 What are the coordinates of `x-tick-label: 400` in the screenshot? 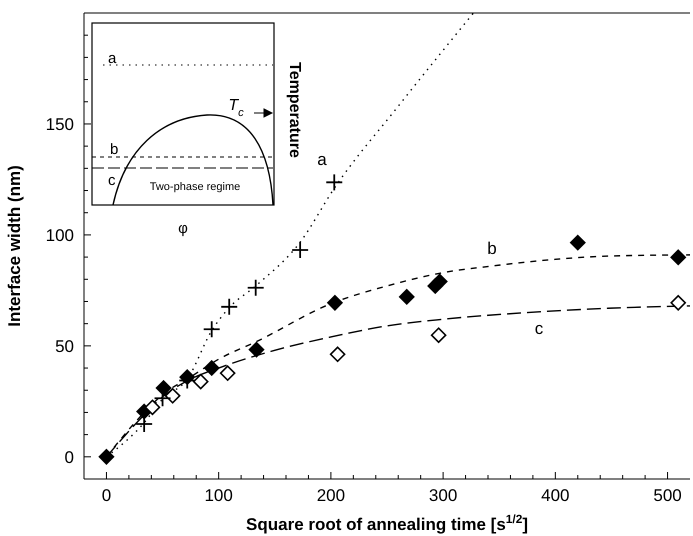 It's located at (555, 495).